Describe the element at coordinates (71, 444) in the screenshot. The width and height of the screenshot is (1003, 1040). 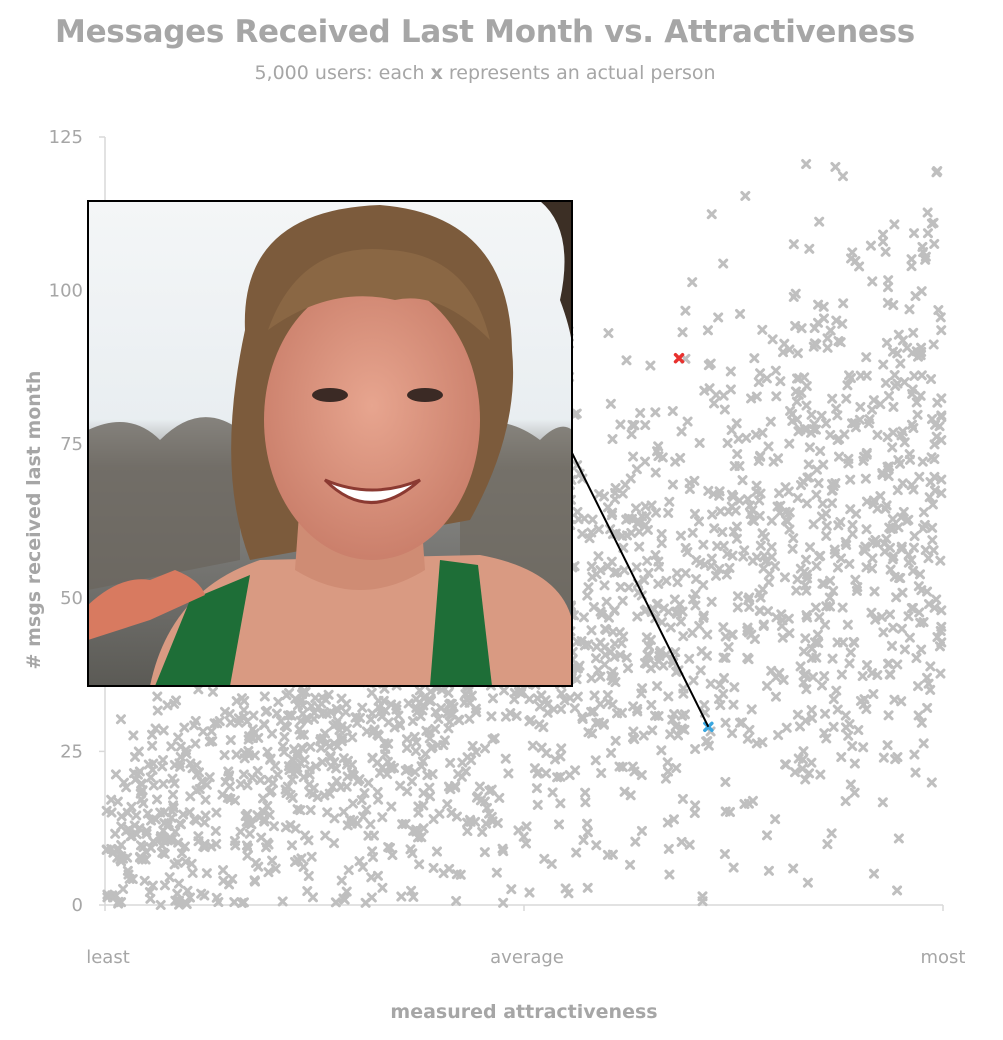
I see `y-tick-label: 75` at that location.